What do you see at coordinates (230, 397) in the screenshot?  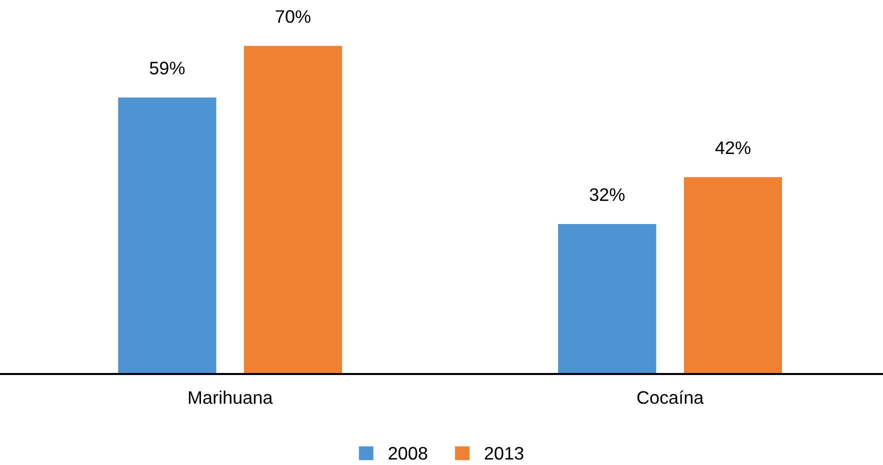 I see `x-tick-label: Marihuana` at bounding box center [230, 397].